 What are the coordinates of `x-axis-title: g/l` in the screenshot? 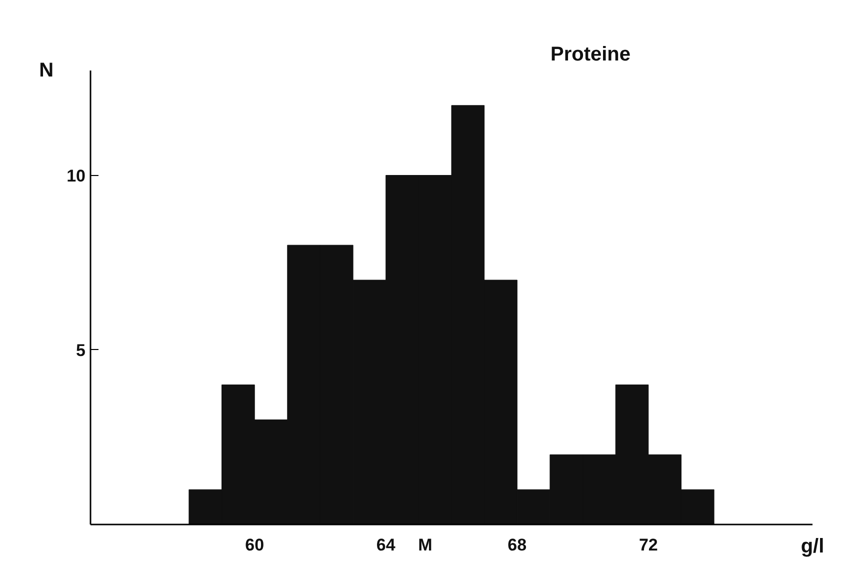 It's located at (812, 547).